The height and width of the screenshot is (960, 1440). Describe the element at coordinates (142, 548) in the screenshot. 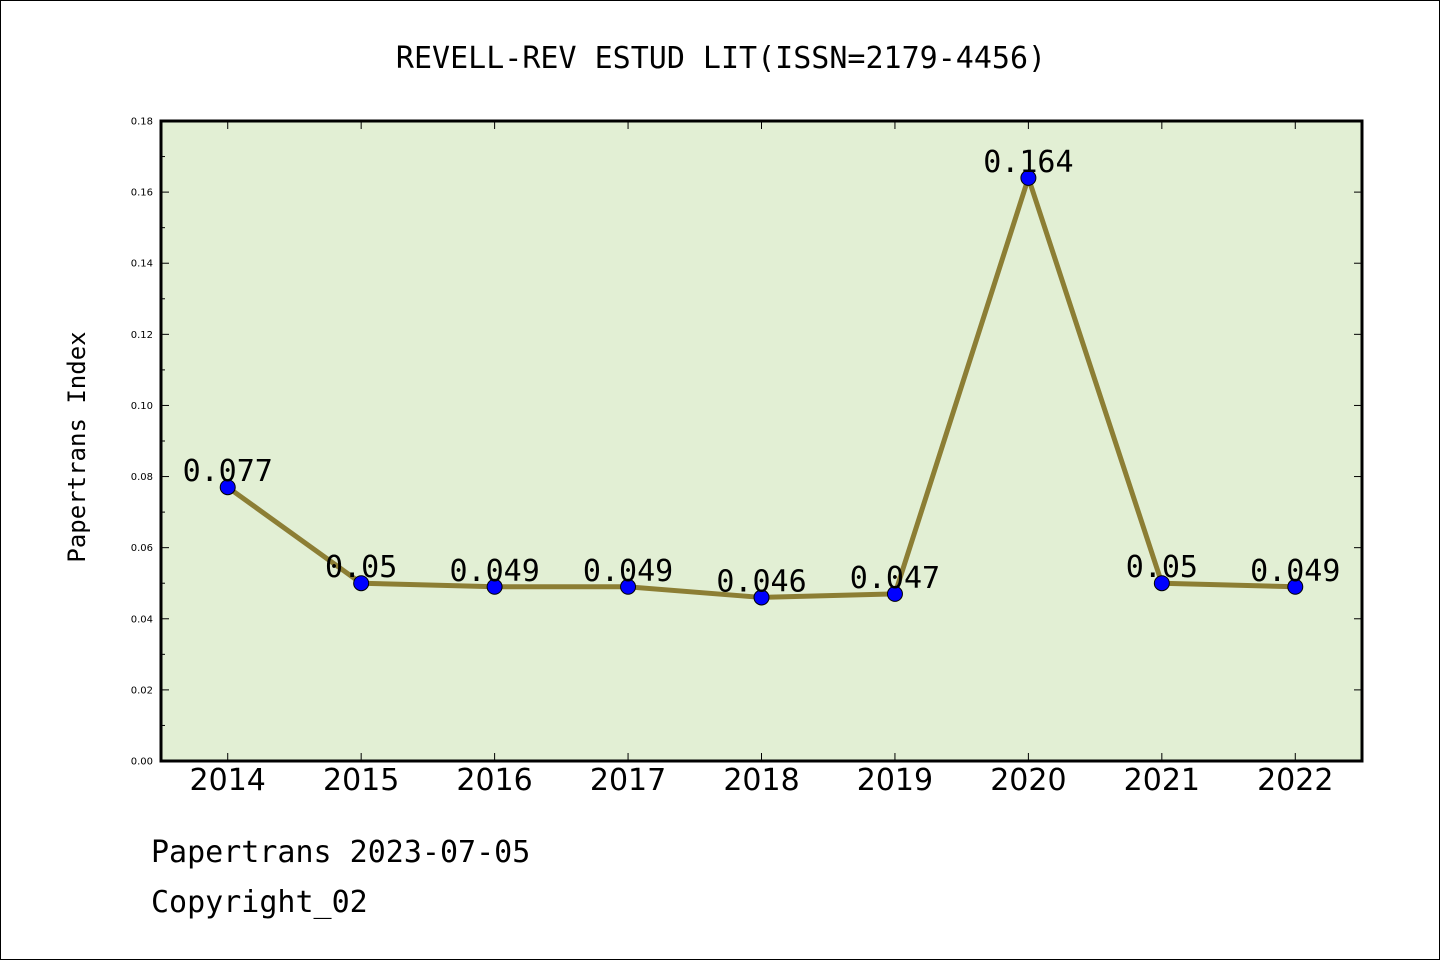

I see `y-tick-label: 0.06` at that location.